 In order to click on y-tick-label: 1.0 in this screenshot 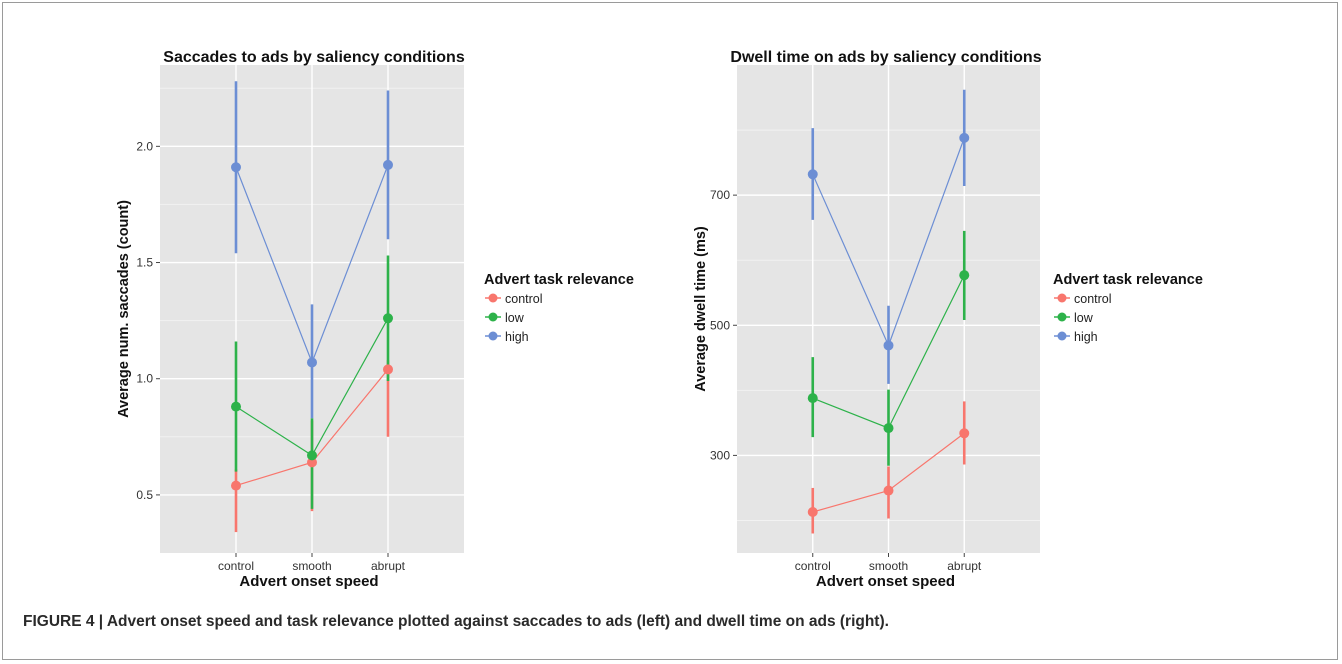, I will do `click(144, 379)`.